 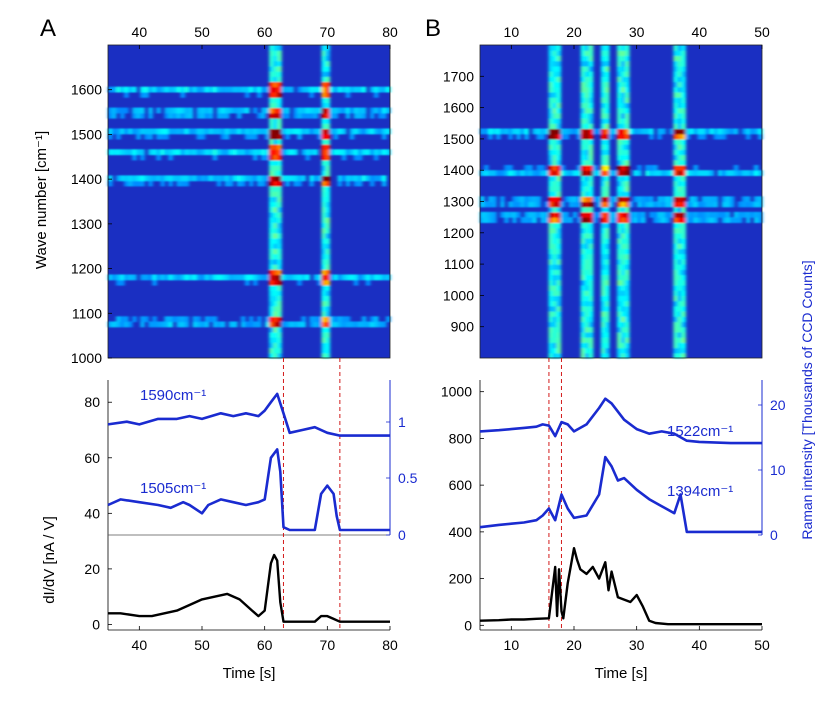 What do you see at coordinates (86, 269) in the screenshot?
I see `y-tick-label: 1200` at bounding box center [86, 269].